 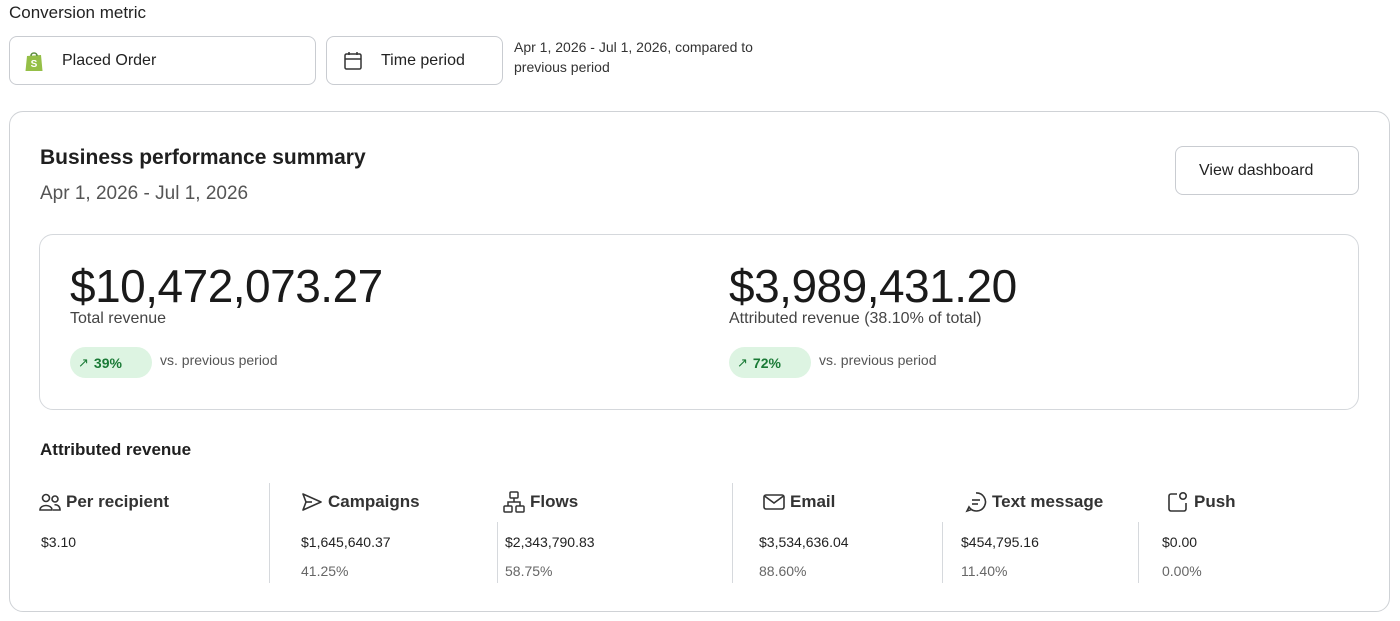 What do you see at coordinates (1180, 542) in the screenshot?
I see `metric-value: $0.00` at bounding box center [1180, 542].